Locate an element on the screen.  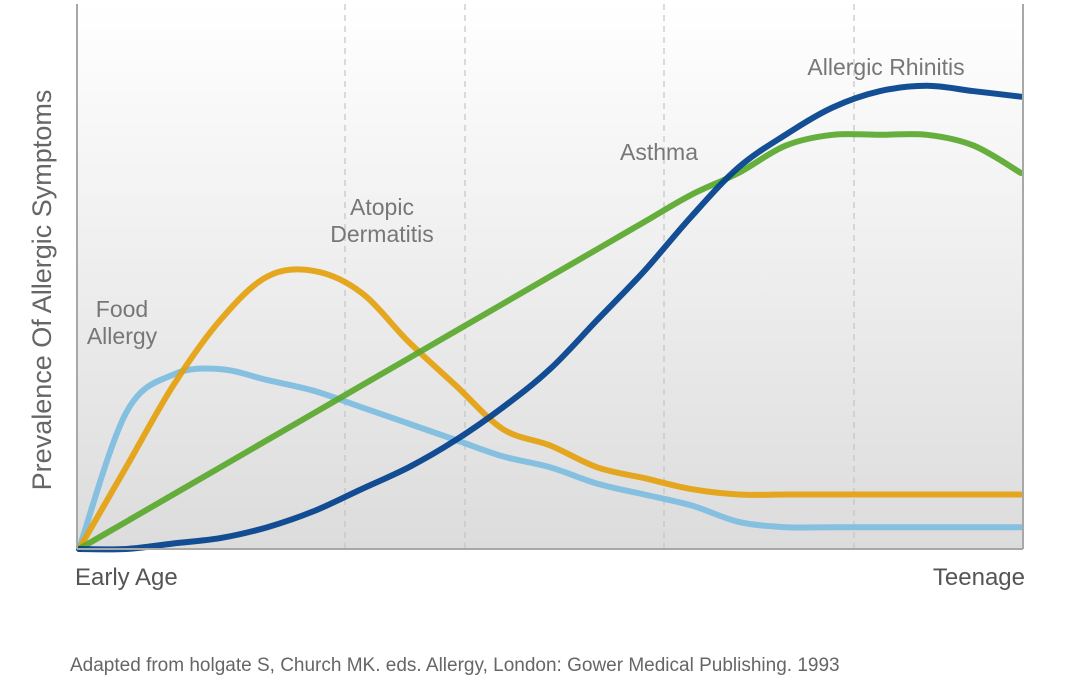
atopic-dermatitis-label: Atopic Dermatitis is located at coordinates (382, 221).